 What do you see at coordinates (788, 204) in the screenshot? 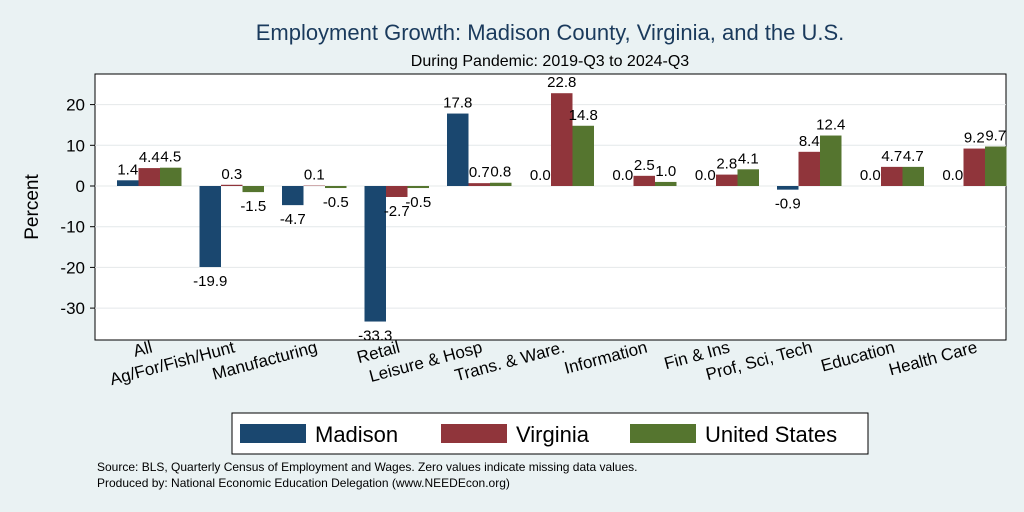
I see `data-label: -0.9` at bounding box center [788, 204].